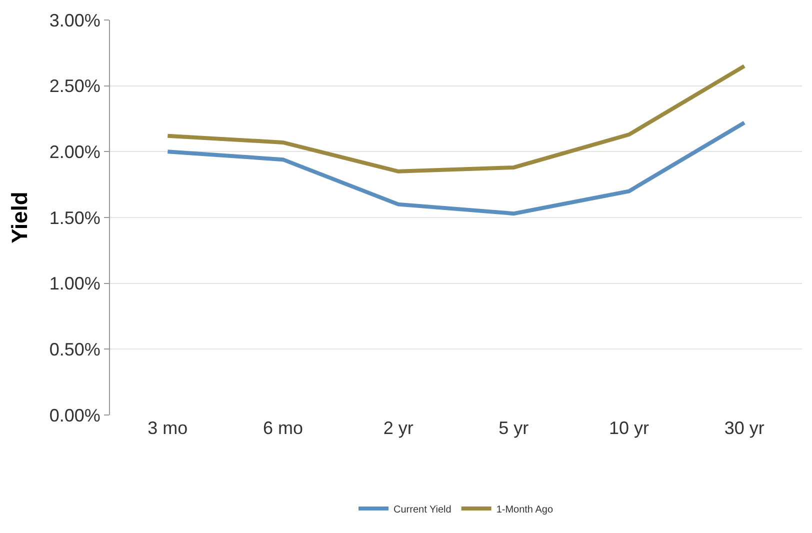  Describe the element at coordinates (423, 510) in the screenshot. I see `legend-label: Current Yield` at that location.